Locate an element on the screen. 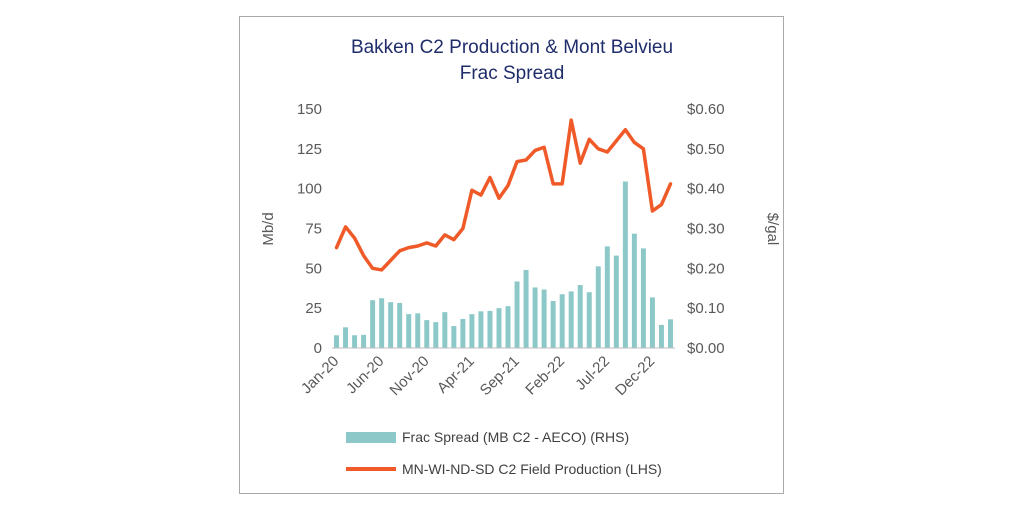  y-left-tick-label: 150 is located at coordinates (309, 109).